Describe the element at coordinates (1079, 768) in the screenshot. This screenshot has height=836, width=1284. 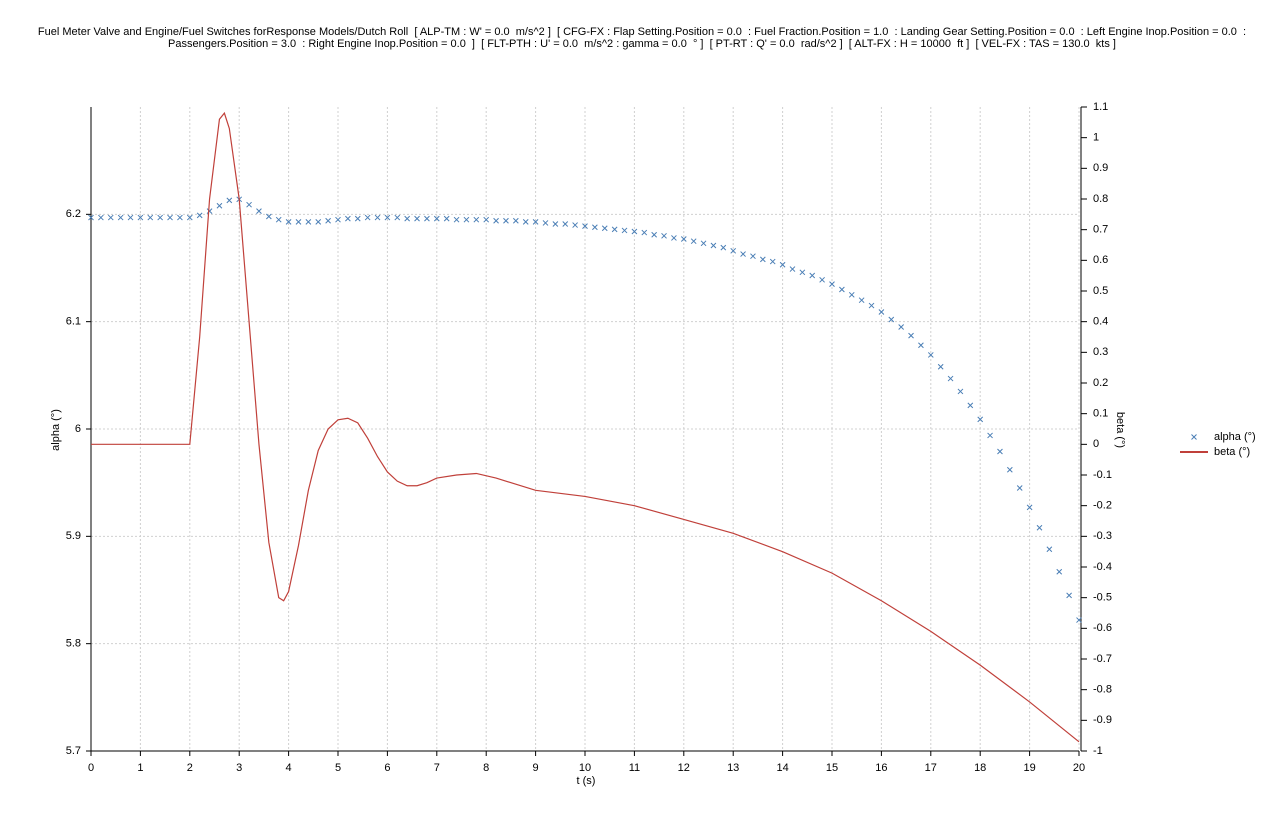
I see `x-tick-label: 20` at that location.